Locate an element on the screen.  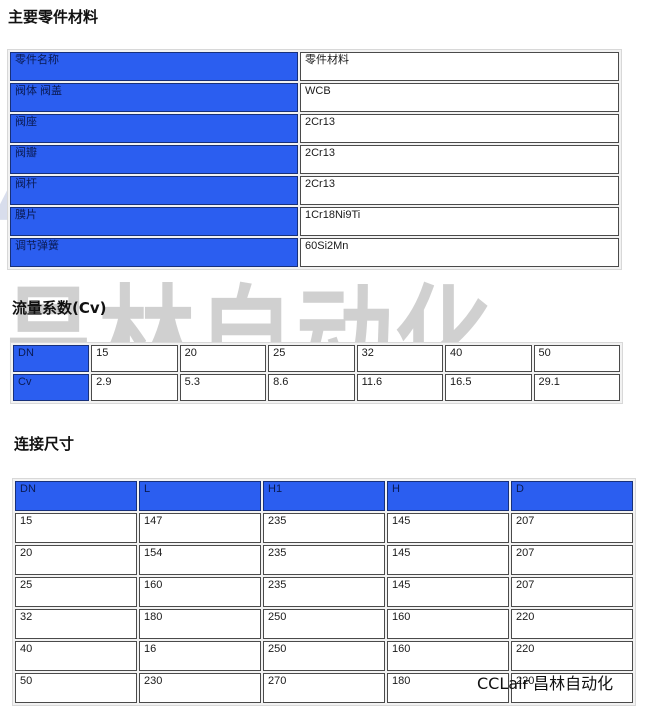
brand-logo: CCLair 昌林自动化 is located at coordinates (545, 682).